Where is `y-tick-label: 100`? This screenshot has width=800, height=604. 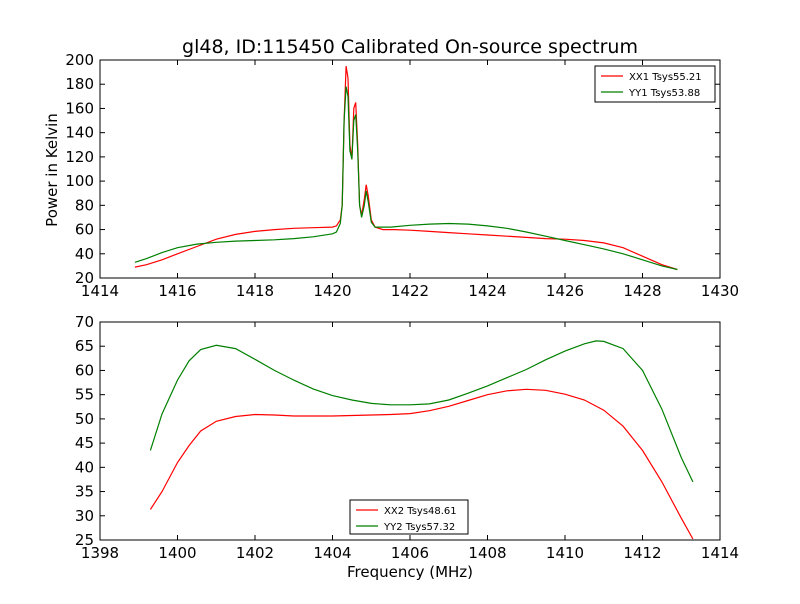
y-tick-label: 100 is located at coordinates (79, 181).